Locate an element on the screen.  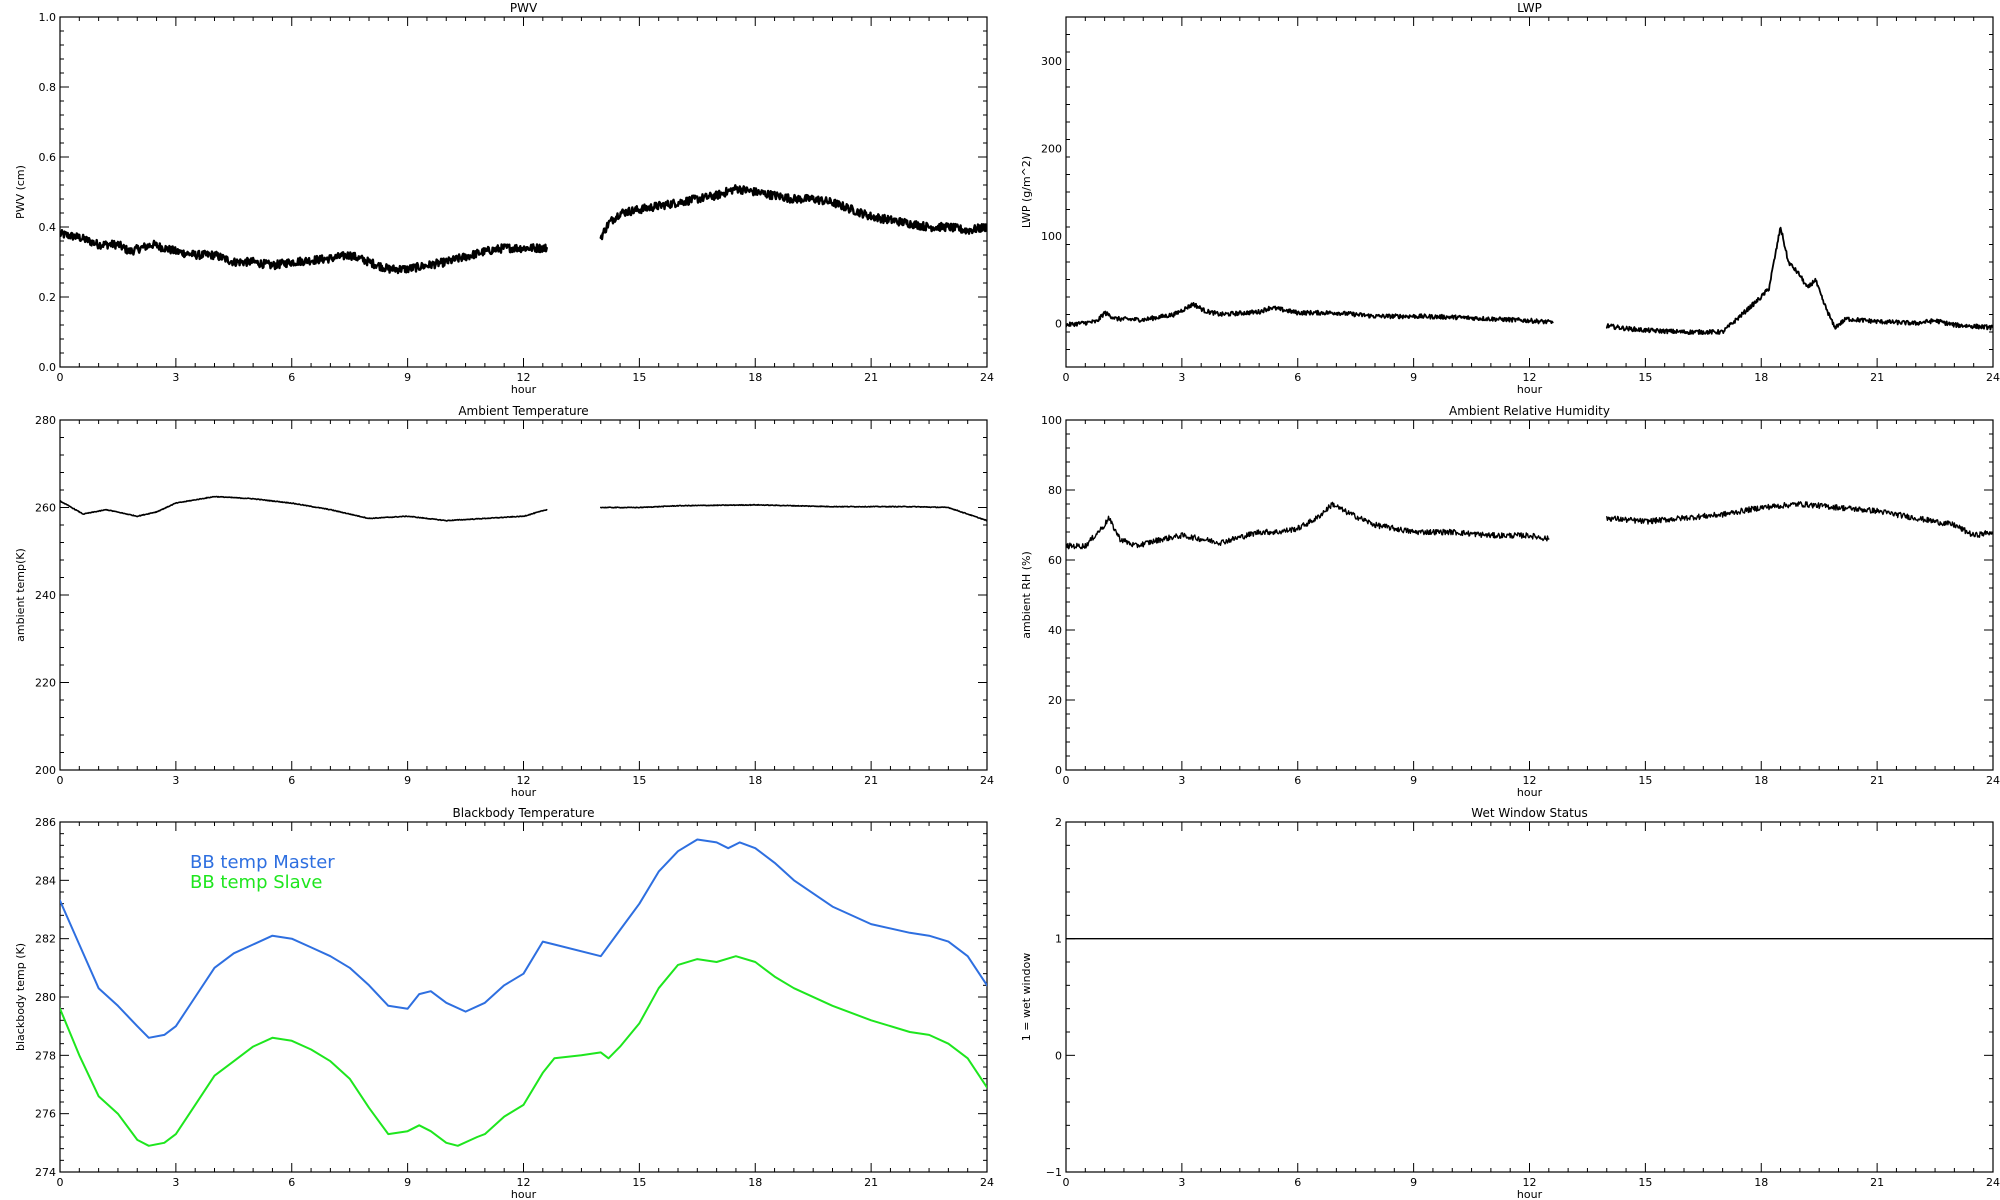
y-tick-label: 80 is located at coordinates (1055, 490).